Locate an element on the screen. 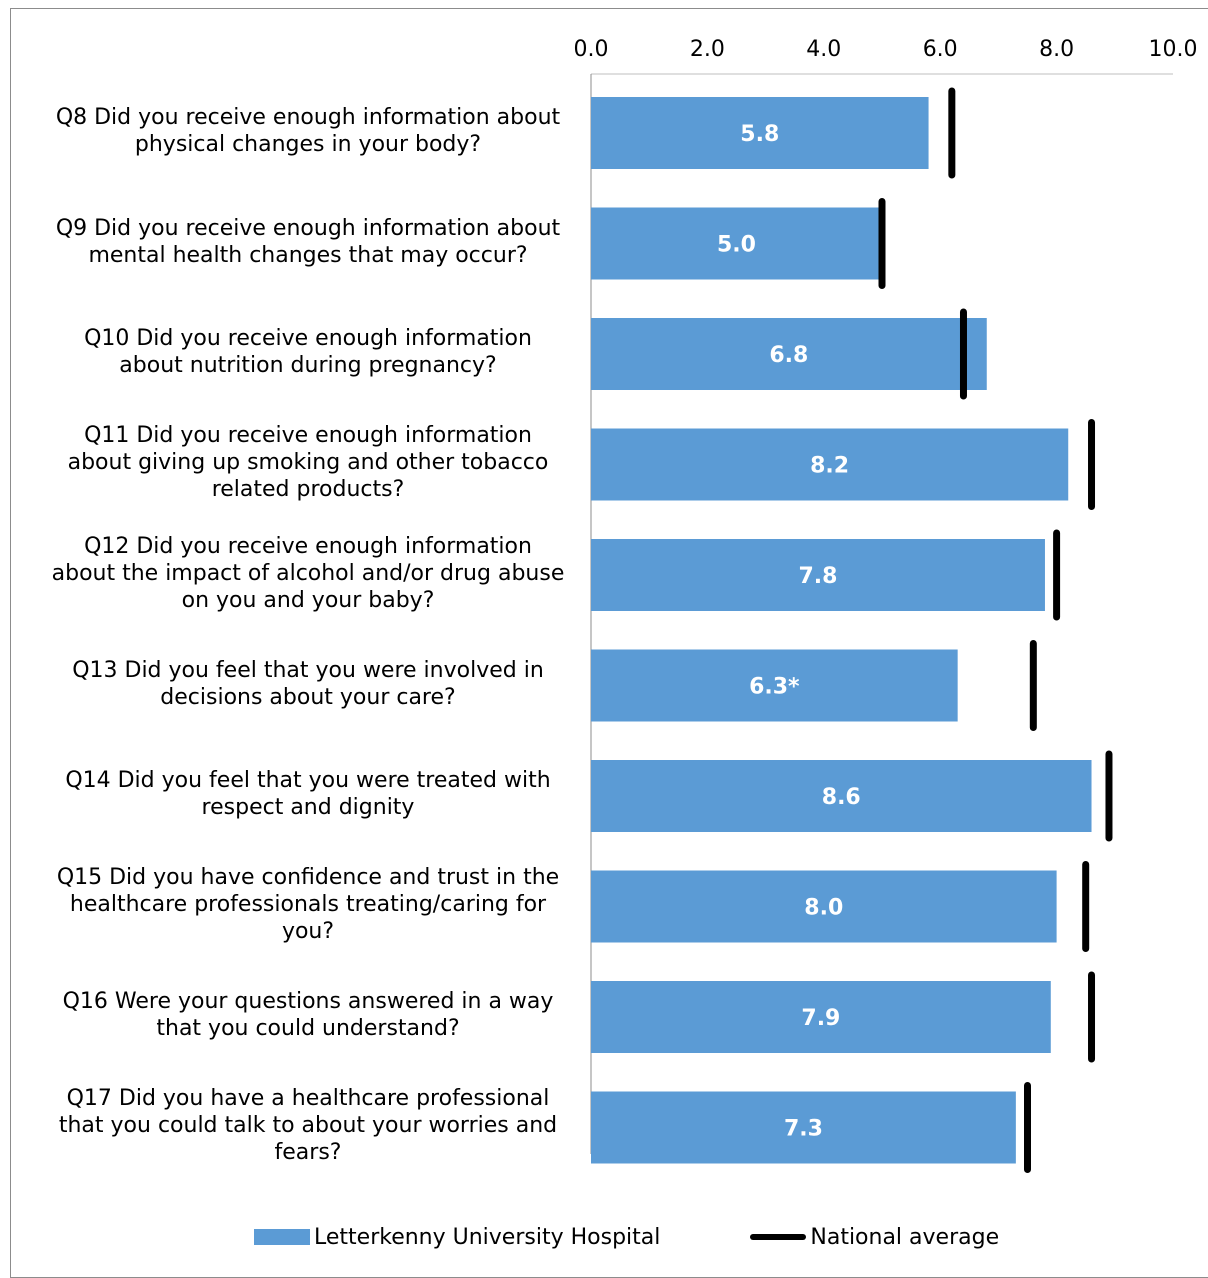 The image size is (1208, 1278). category-label-line: decisions about your care? is located at coordinates (308, 697).